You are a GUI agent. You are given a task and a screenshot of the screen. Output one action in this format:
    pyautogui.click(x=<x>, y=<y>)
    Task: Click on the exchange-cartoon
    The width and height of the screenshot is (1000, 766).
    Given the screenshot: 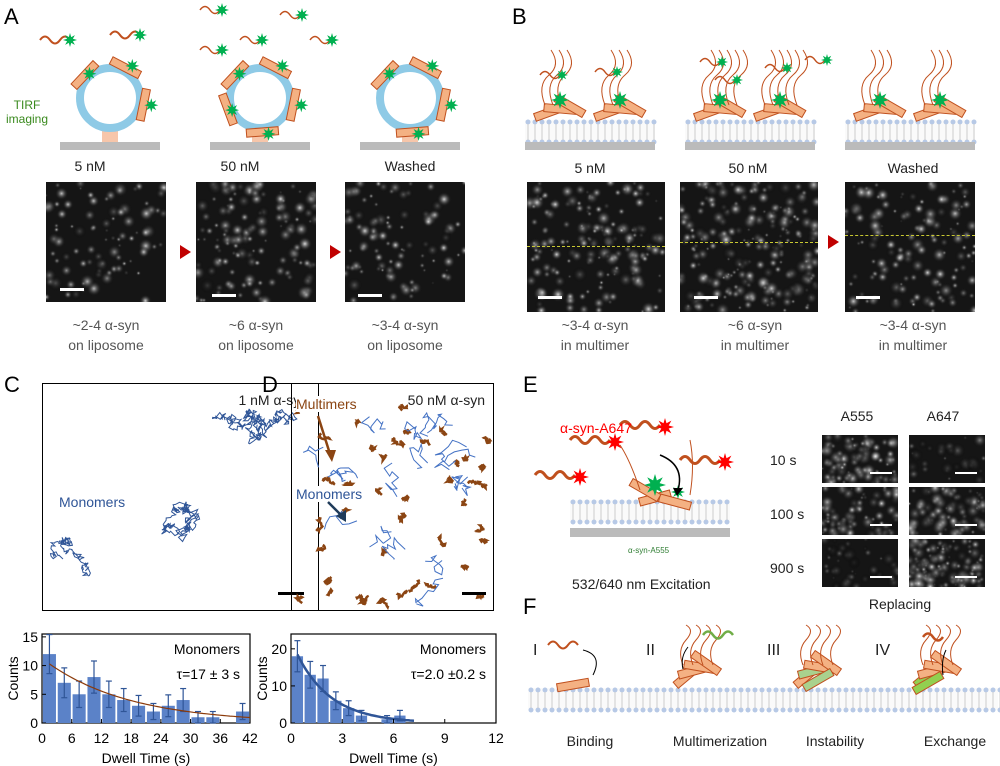 What is the action you would take?
    pyautogui.click(x=633, y=477)
    